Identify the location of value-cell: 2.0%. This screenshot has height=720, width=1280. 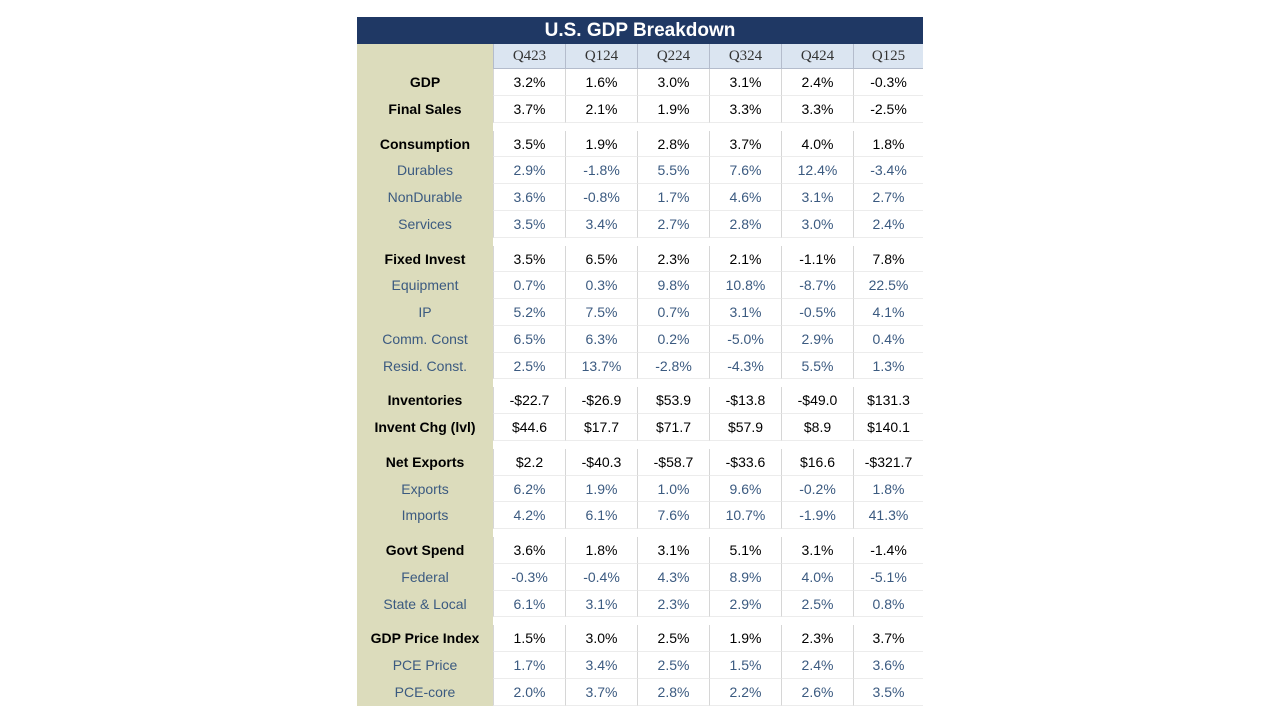
(529, 692).